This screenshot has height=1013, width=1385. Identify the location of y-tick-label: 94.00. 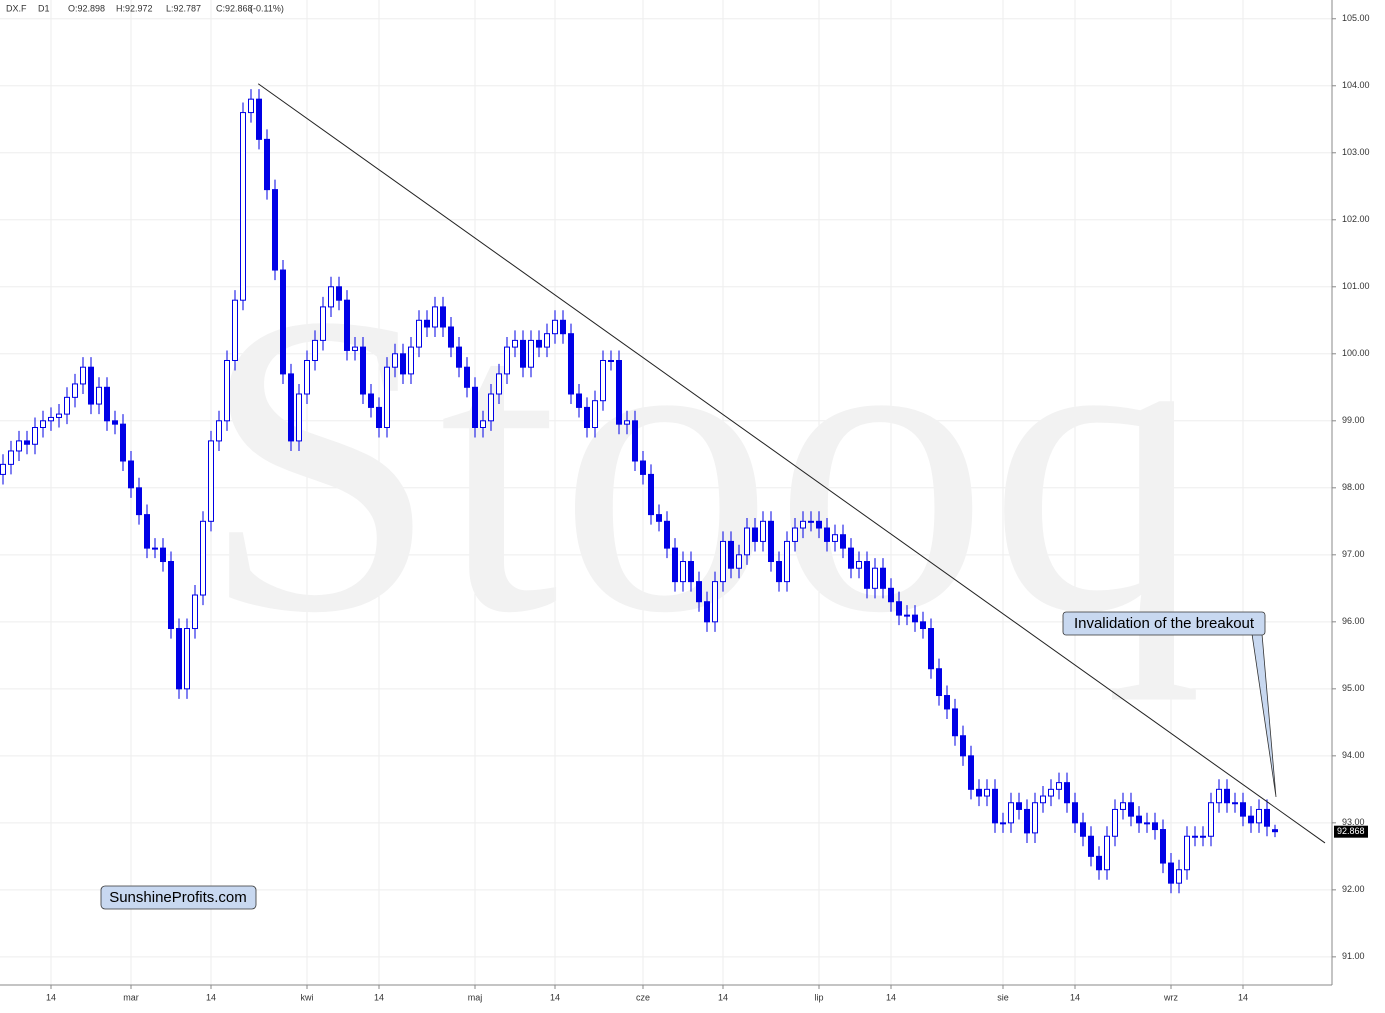
(1353, 755).